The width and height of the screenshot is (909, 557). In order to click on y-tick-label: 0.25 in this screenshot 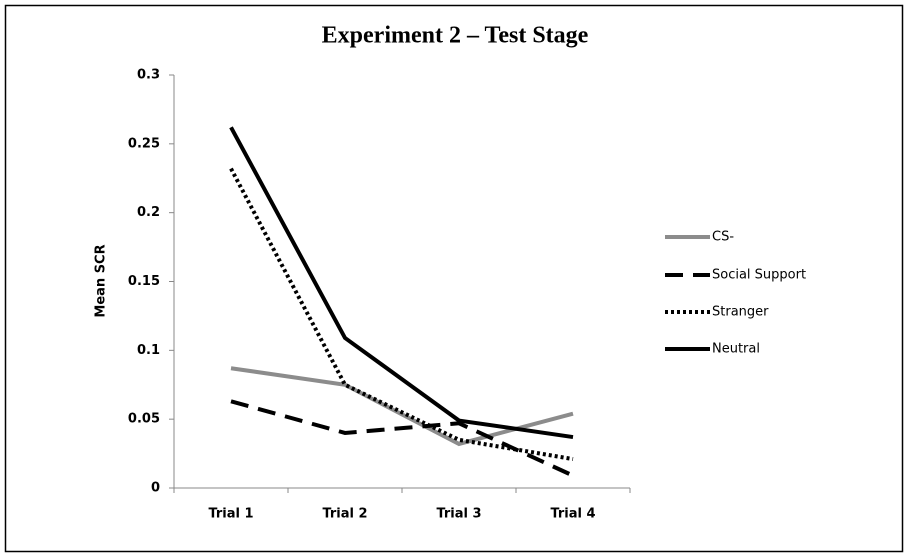, I will do `click(144, 143)`.